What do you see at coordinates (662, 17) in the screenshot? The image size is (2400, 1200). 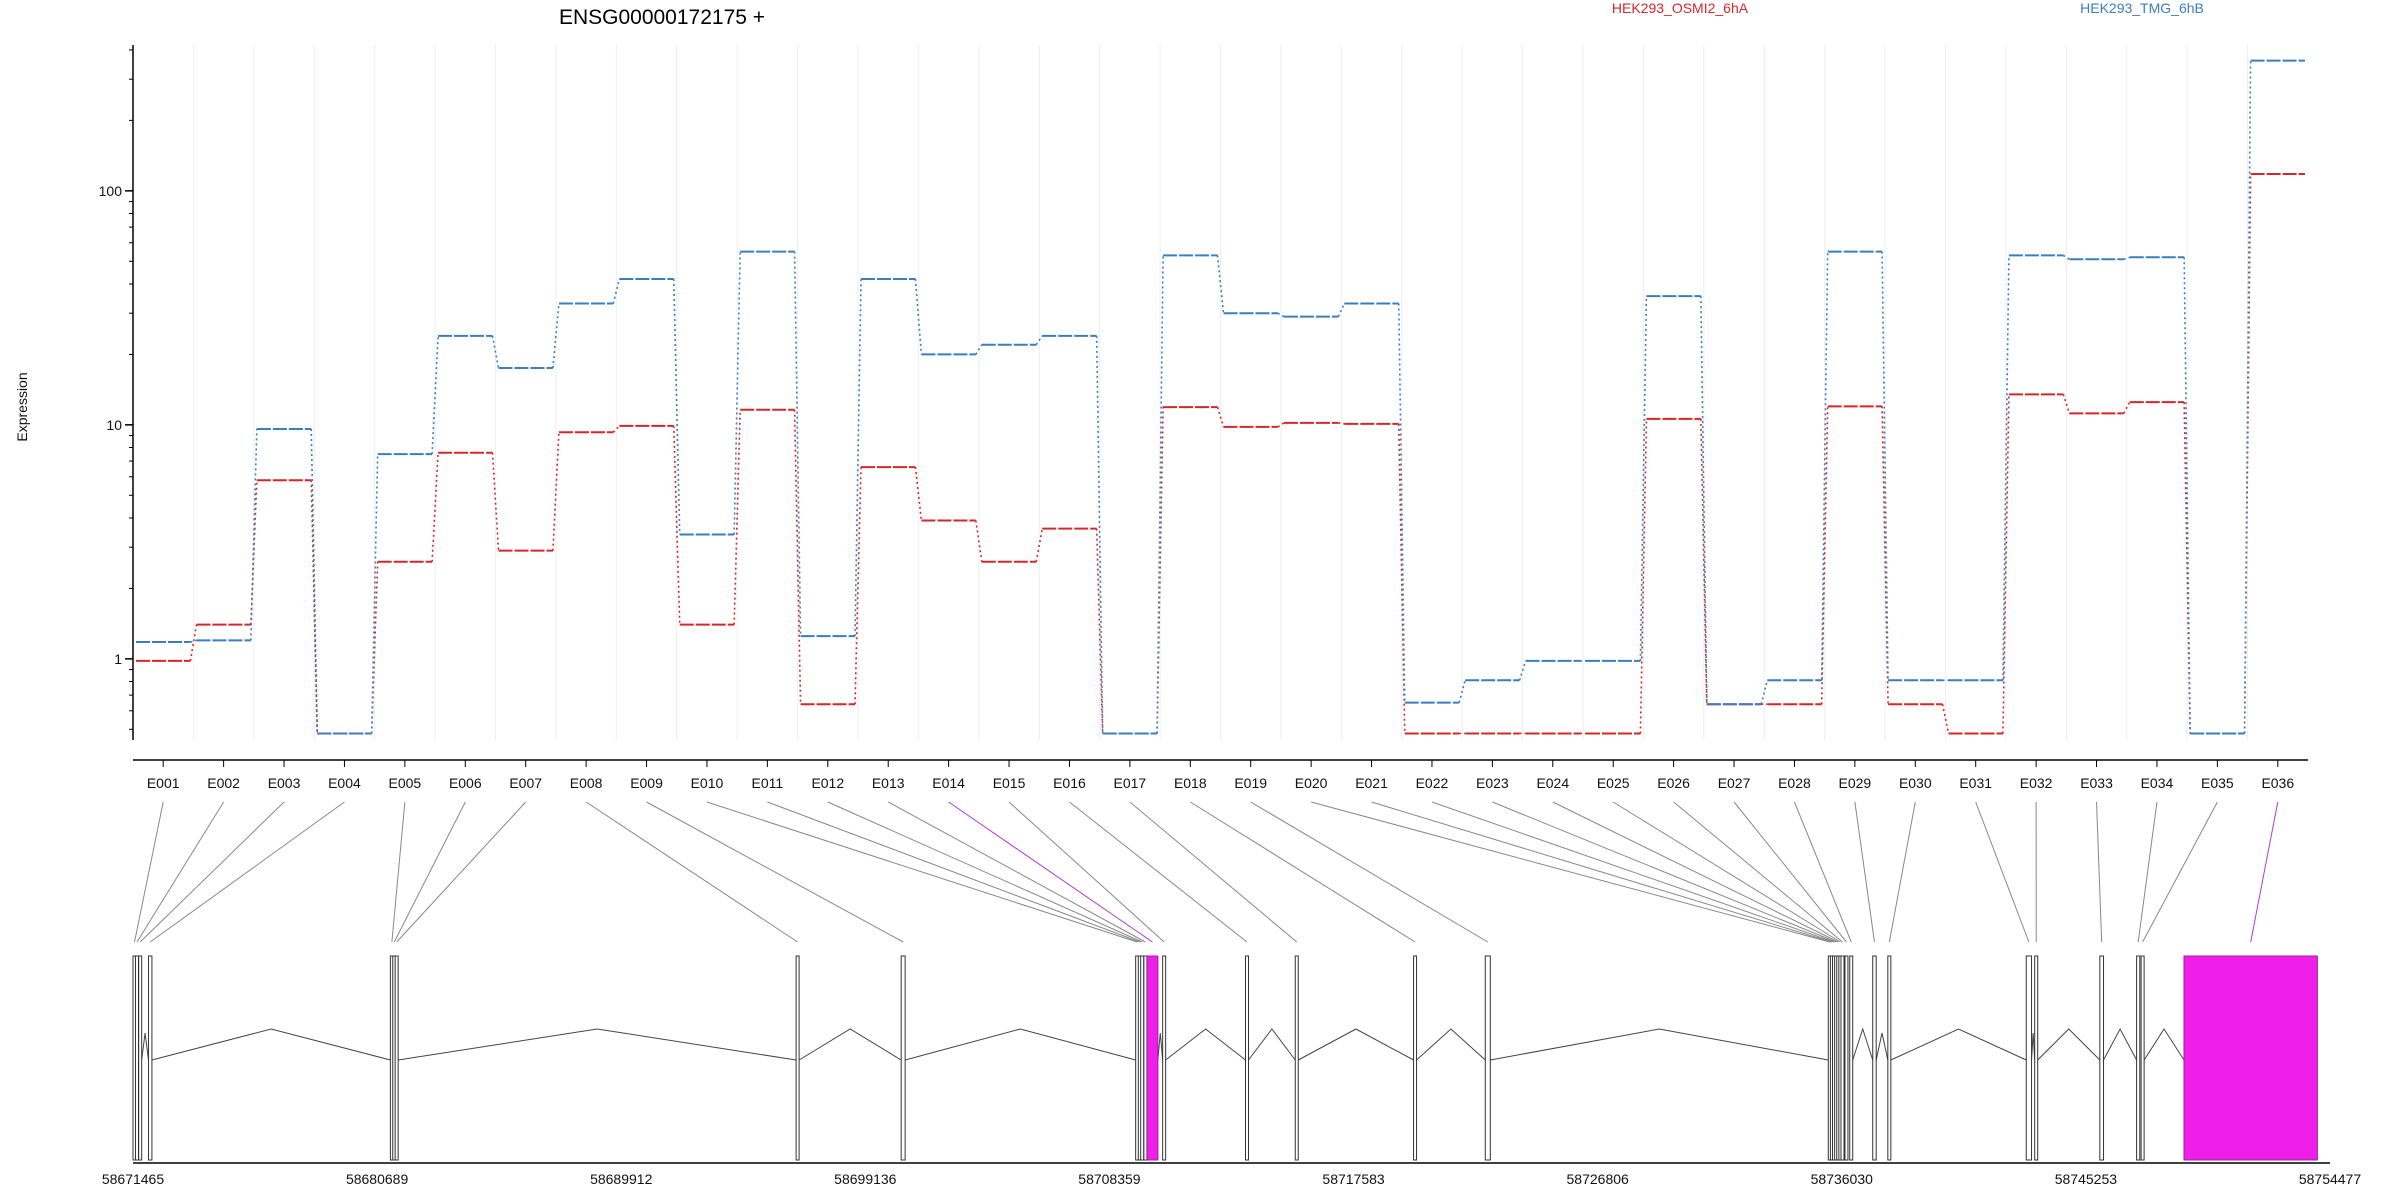 I see `chart-title: ENSG00000172175 +` at bounding box center [662, 17].